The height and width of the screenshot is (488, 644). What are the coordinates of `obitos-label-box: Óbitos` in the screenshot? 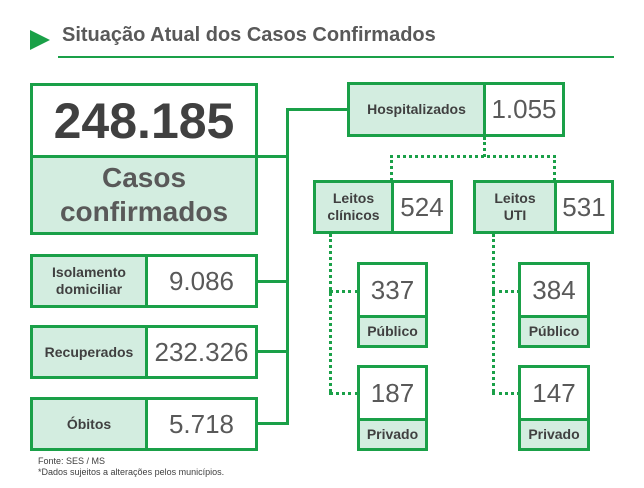 It's located at (89, 424).